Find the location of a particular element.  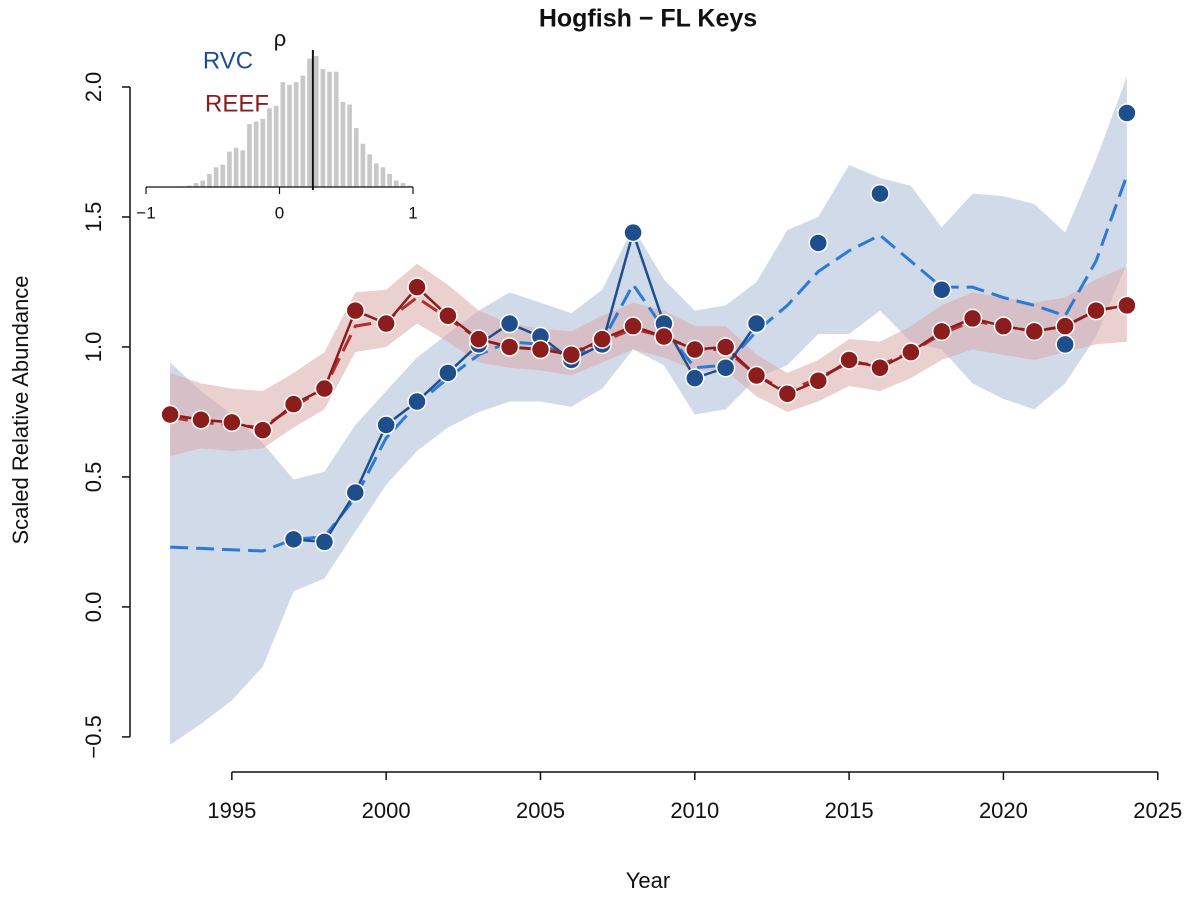

x-tick-label: 2010 is located at coordinates (694, 810).